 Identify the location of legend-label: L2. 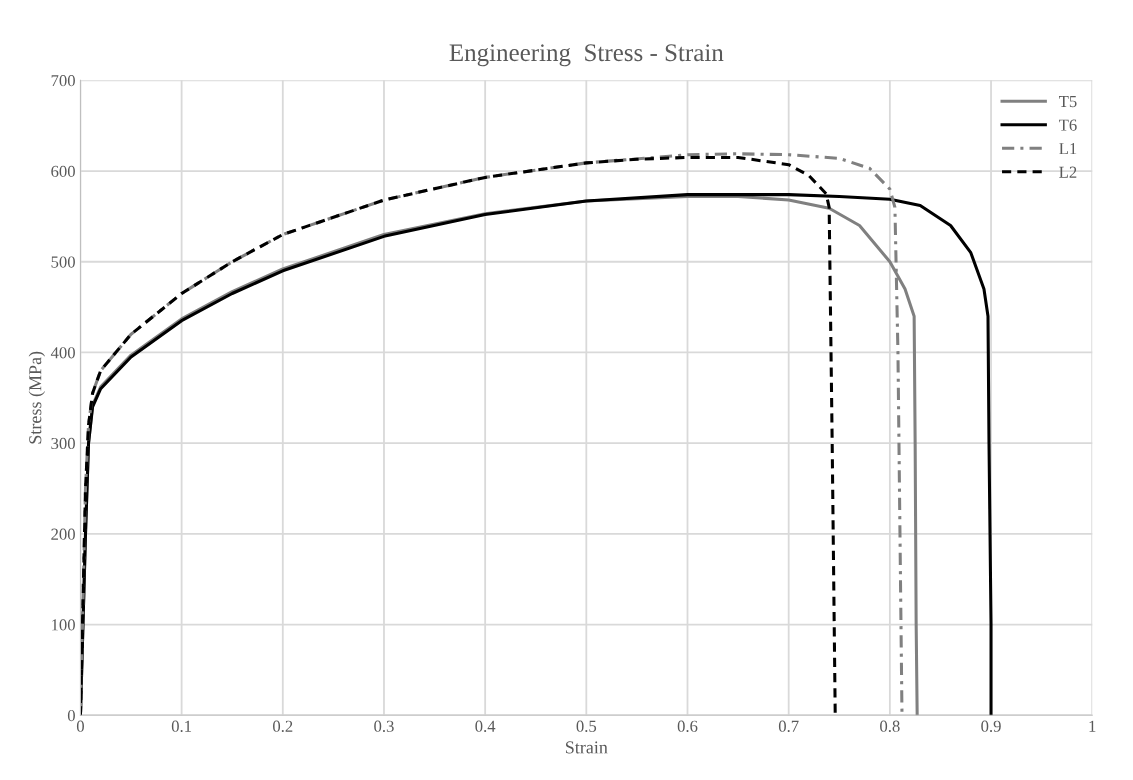
(1068, 172).